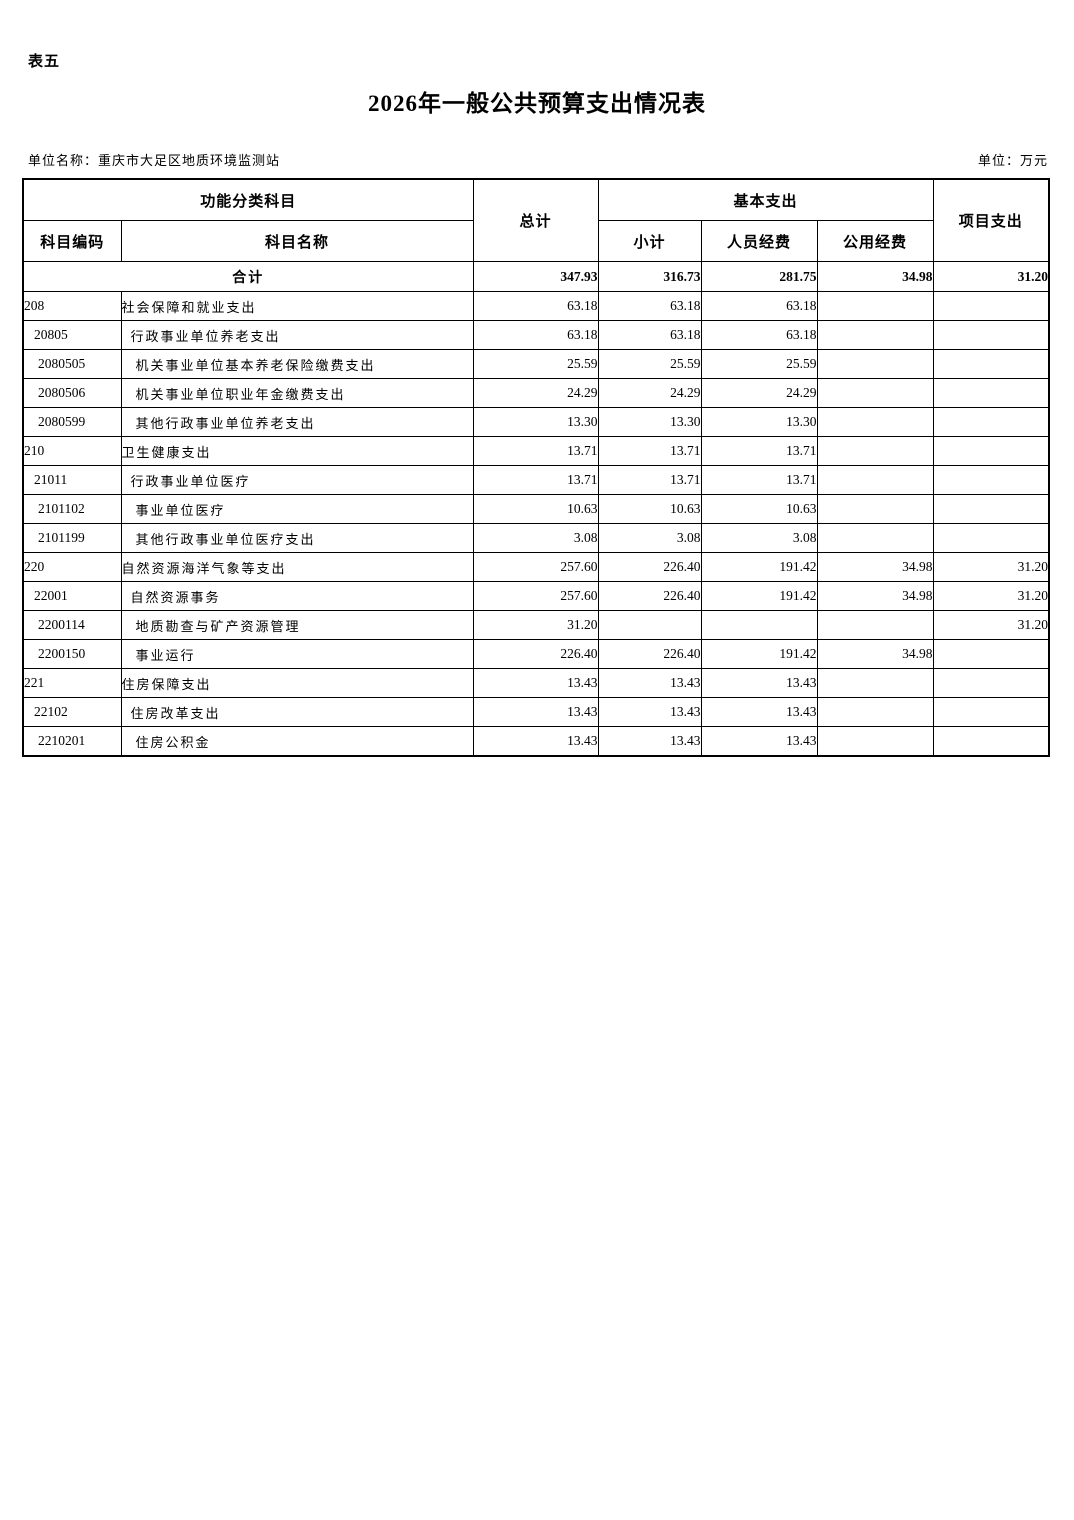 The image size is (1074, 1520). What do you see at coordinates (297, 654) in the screenshot?
I see `subject-name-cell: 事业运行` at bounding box center [297, 654].